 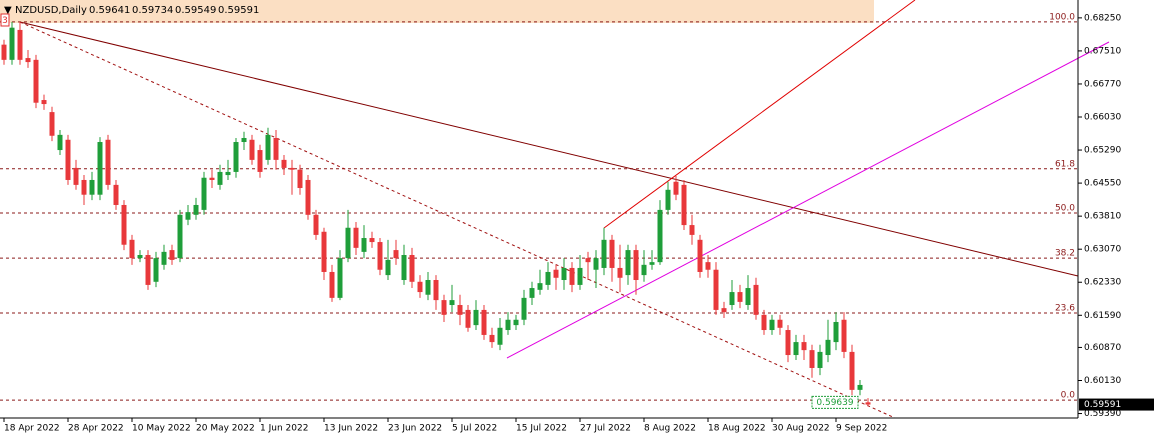 I want to click on fib-label: 100.0, so click(x=1062, y=17).